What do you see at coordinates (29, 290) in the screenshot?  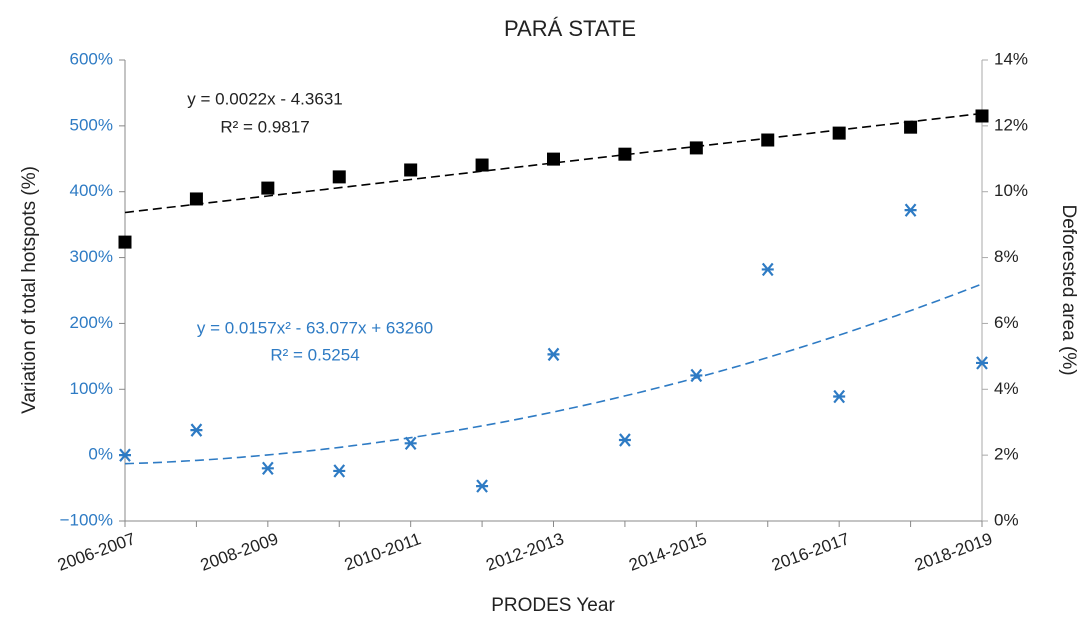 I see `y-axis-label: Variation of total hotspots (%)` at bounding box center [29, 290].